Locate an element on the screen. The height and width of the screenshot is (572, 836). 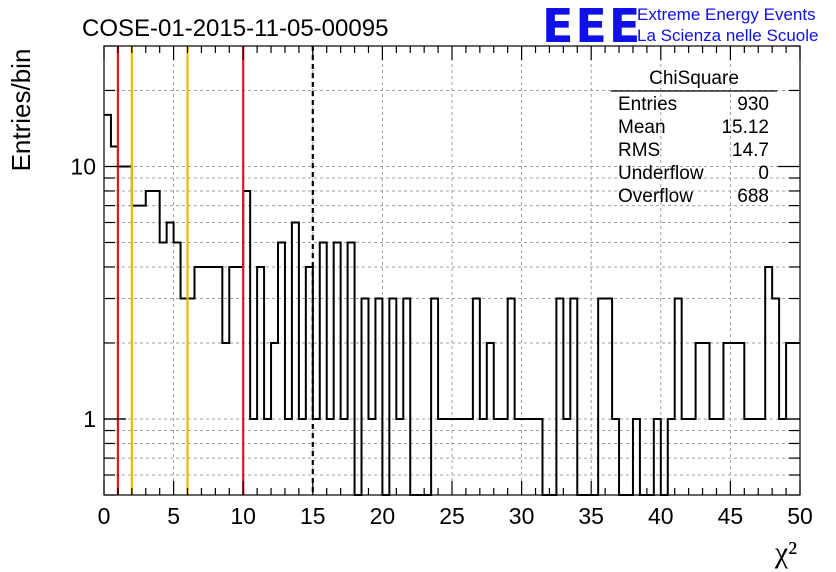
x-tick-label: 0 is located at coordinates (104, 516).